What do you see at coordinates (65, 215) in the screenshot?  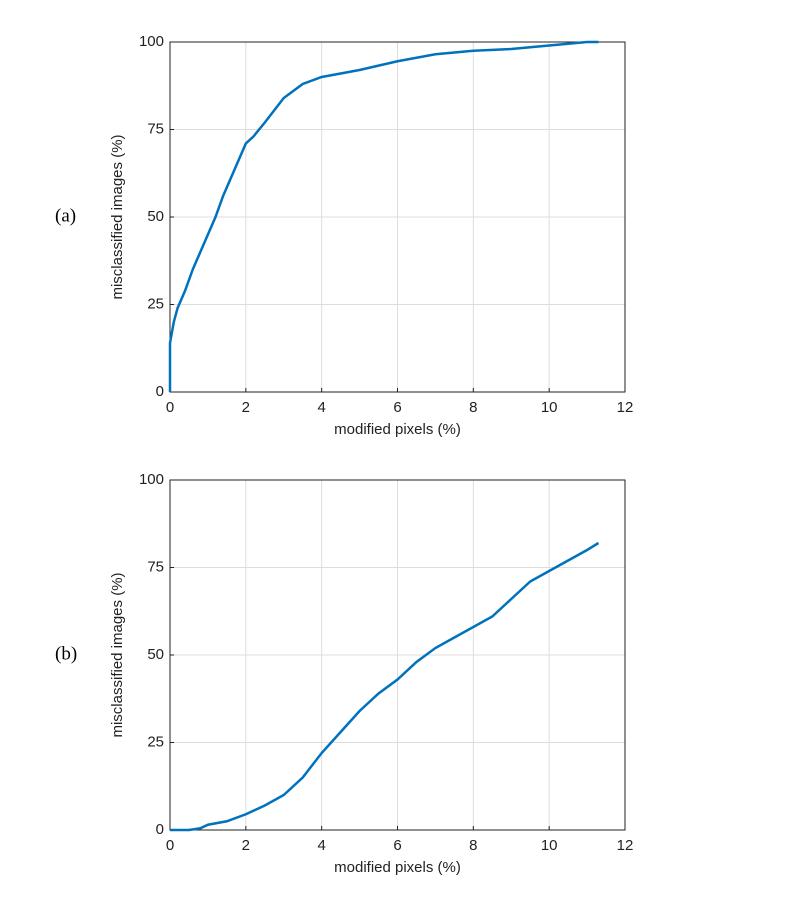 I see `panel-label: (a)` at bounding box center [65, 215].